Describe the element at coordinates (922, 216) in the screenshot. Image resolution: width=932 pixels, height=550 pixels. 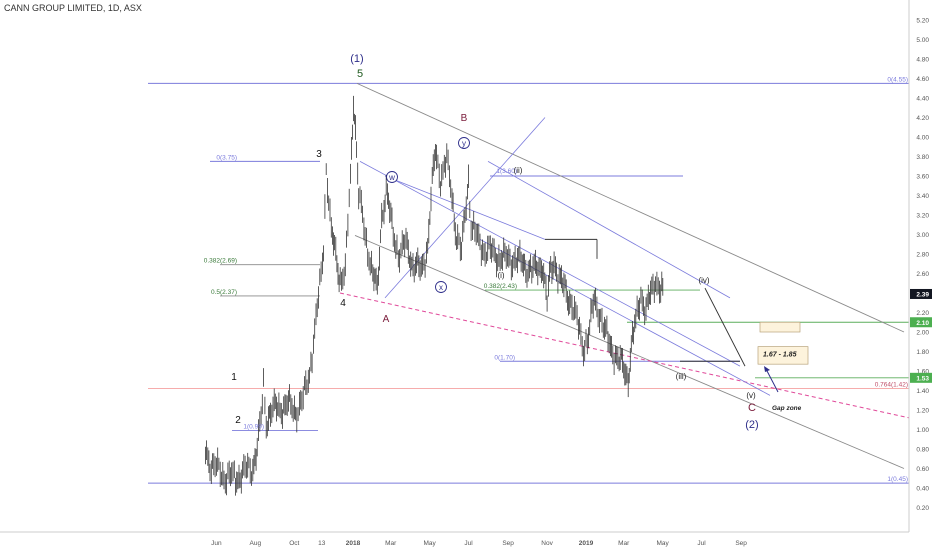
I see `y-tick-label: 3.20` at that location.